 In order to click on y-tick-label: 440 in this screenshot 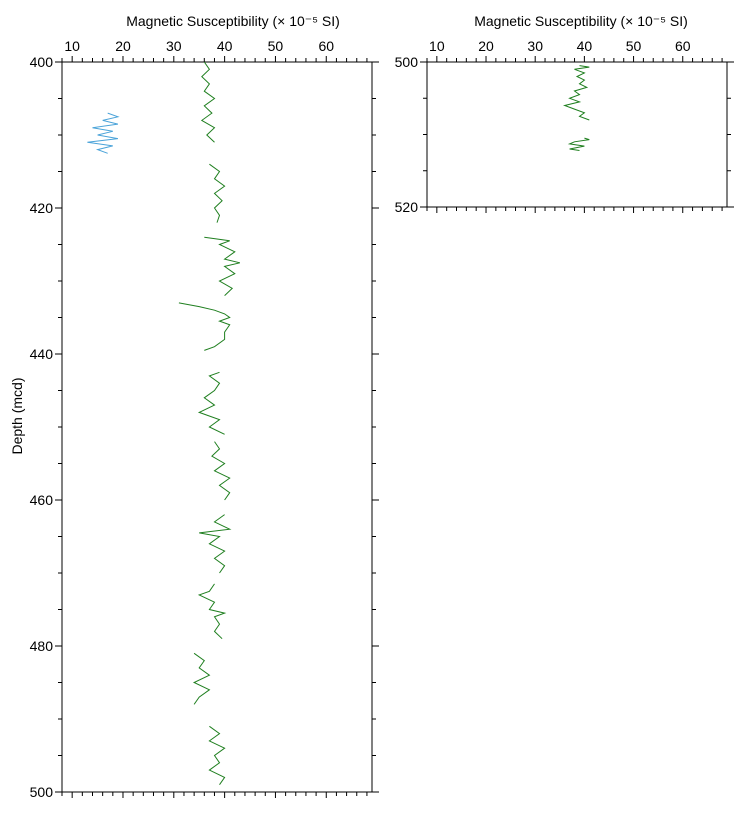, I will do `click(42, 354)`.